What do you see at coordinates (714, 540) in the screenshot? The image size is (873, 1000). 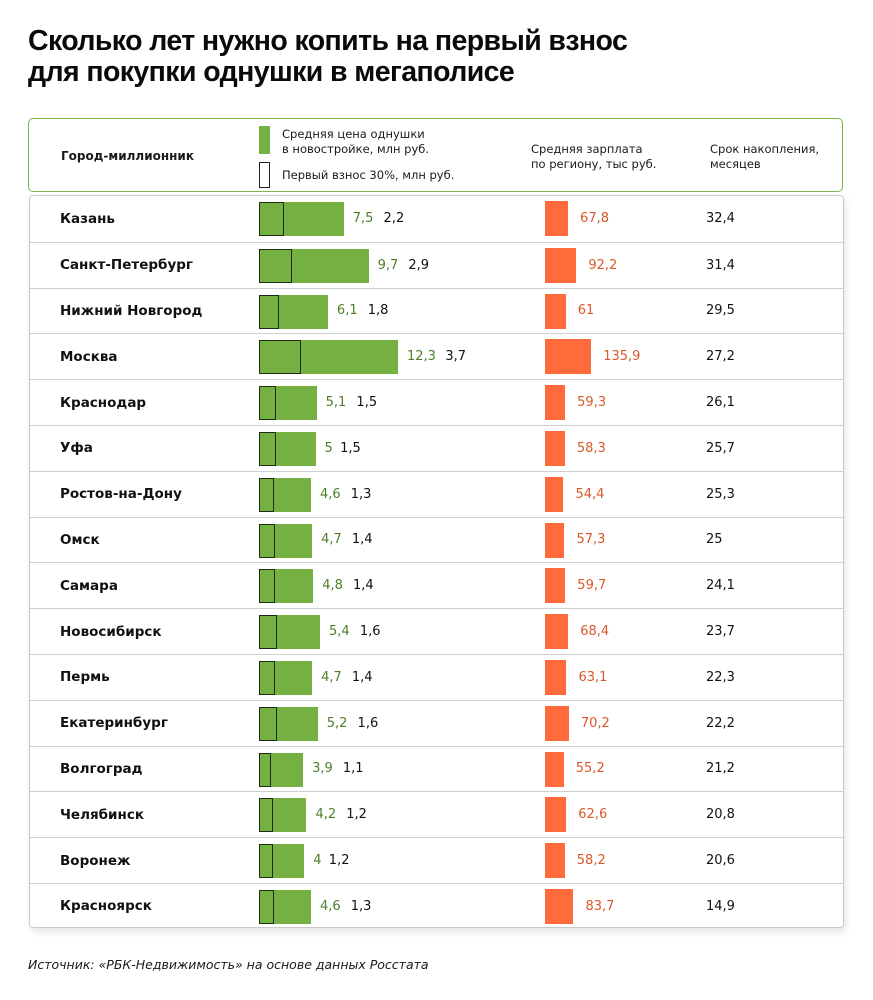 I see `term-value: 25` at bounding box center [714, 540].